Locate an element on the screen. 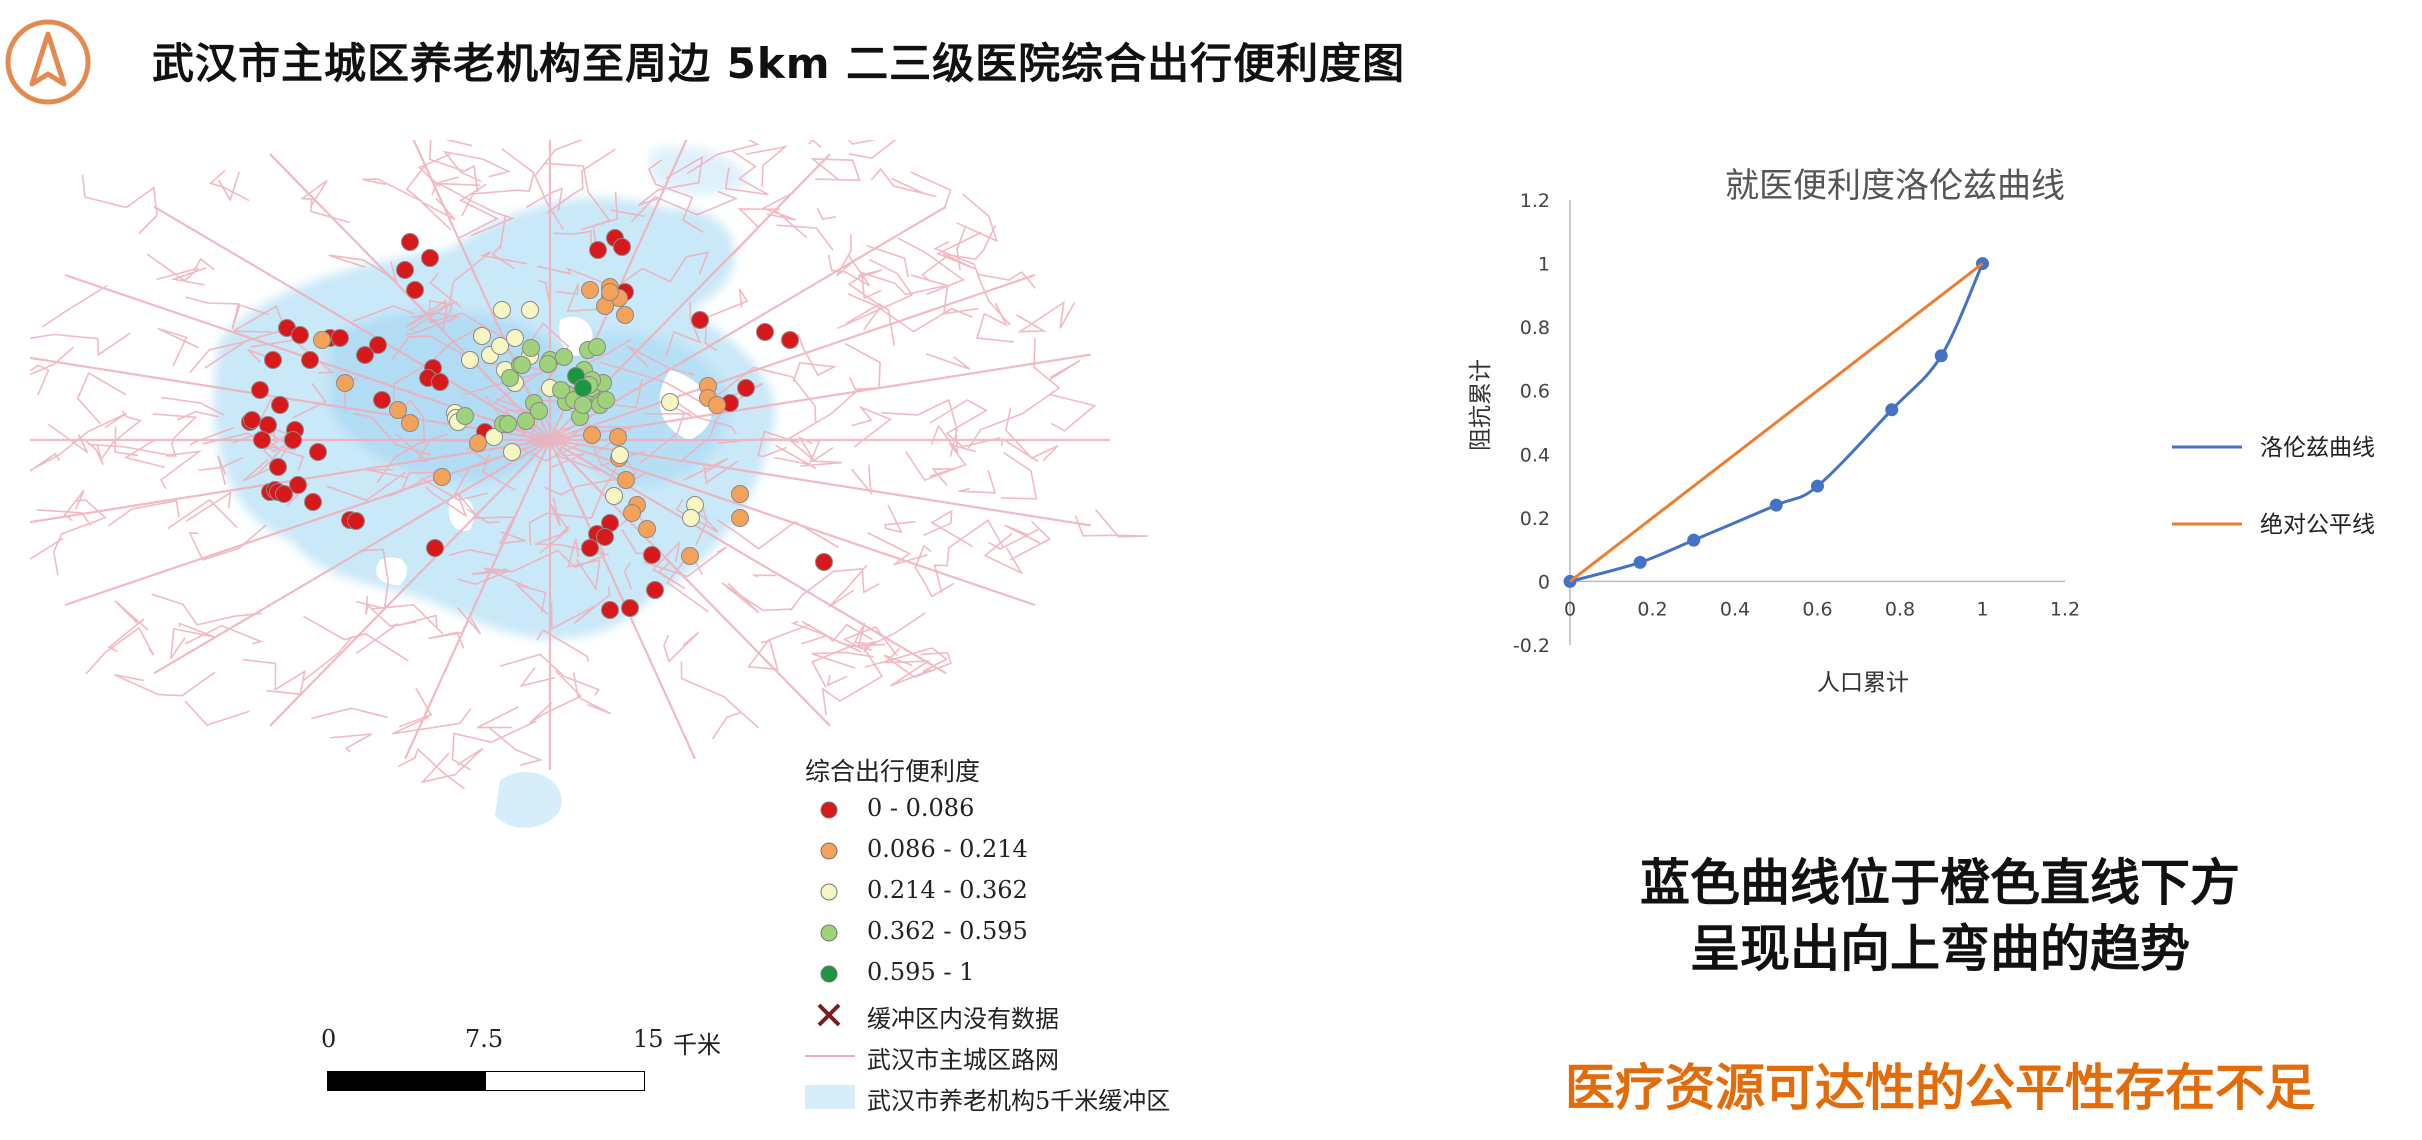 This screenshot has width=2422, height=1140. legend-item: 0.214 - 0.362 is located at coordinates (1035, 892).